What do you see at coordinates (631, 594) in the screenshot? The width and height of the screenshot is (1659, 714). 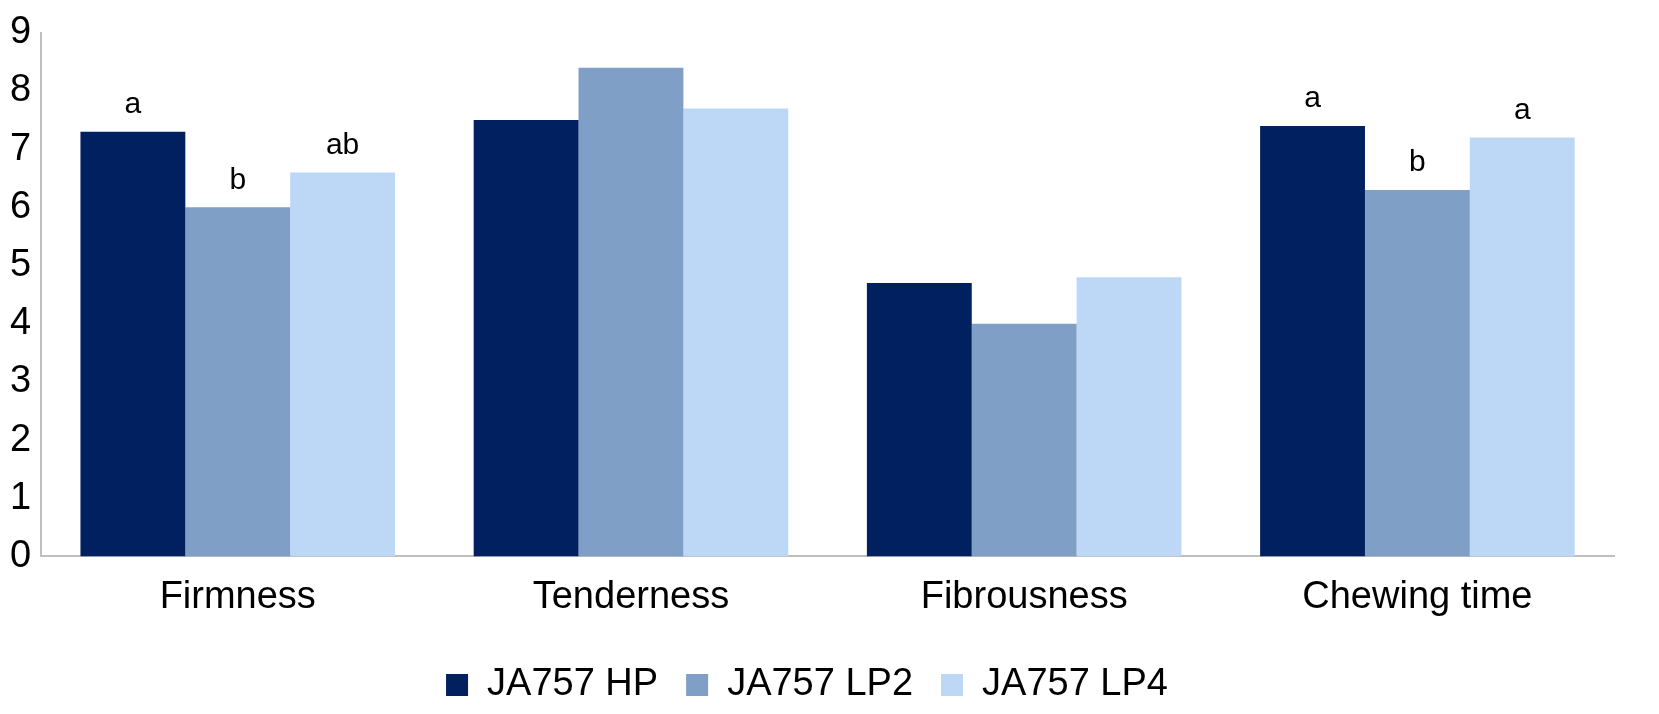 I see `x-tick-label: Tenderness` at bounding box center [631, 594].